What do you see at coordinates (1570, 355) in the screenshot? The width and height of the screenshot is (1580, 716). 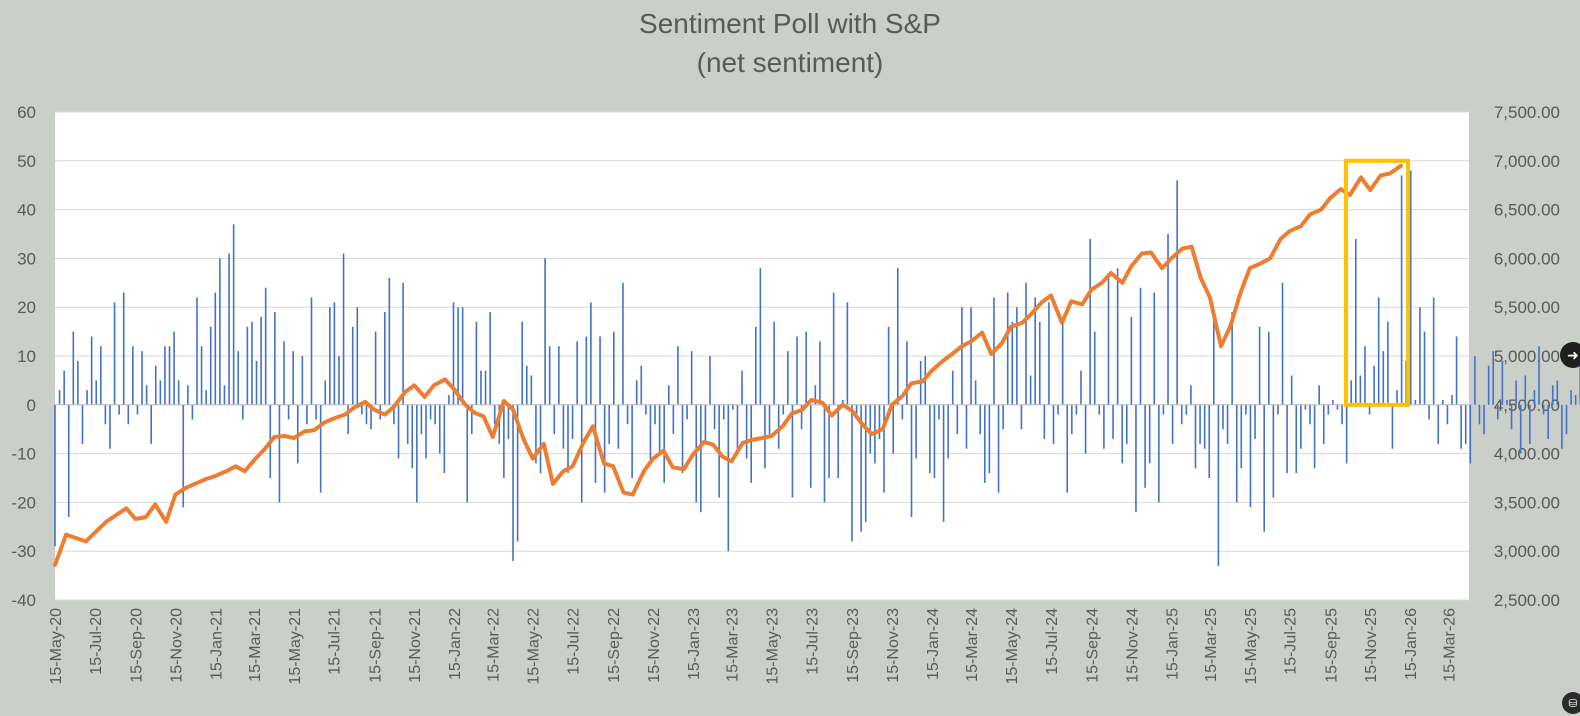 I see `next-arrow-button: ➜` at bounding box center [1570, 355].